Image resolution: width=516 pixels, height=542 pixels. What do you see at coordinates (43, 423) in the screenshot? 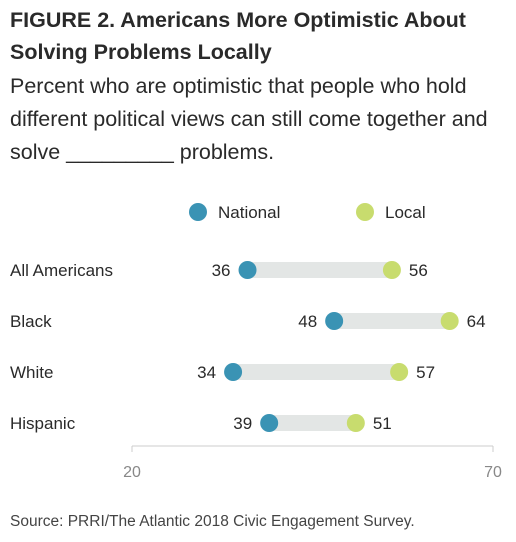
I see `category-label-hispanic: Hispanic` at bounding box center [43, 423].